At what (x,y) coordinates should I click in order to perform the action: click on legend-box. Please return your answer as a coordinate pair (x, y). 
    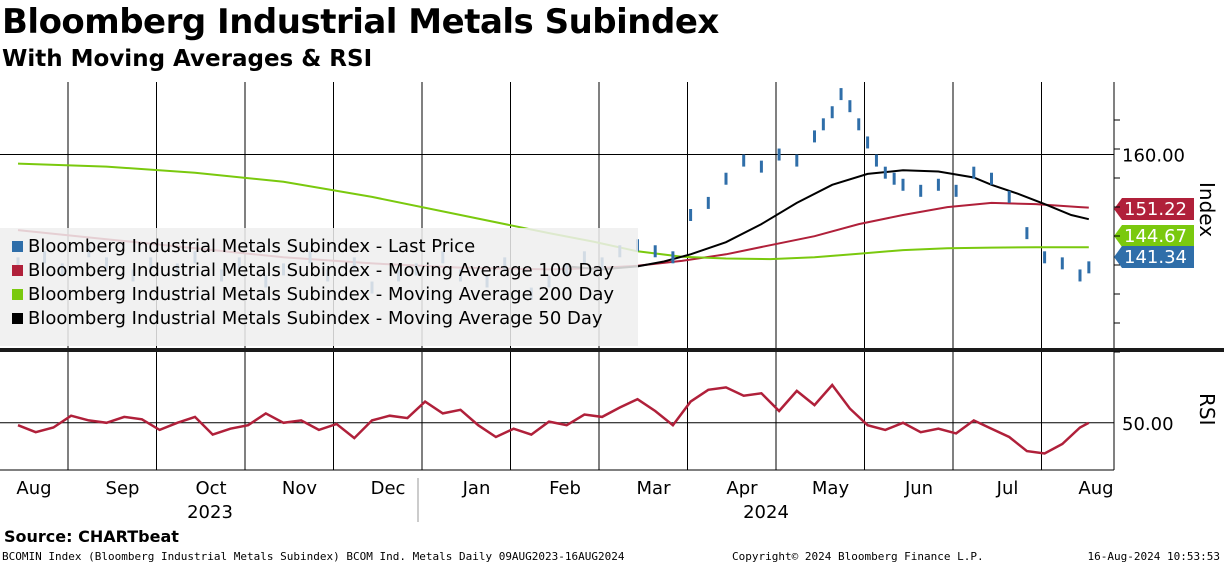
    Looking at the image, I should click on (319, 287).